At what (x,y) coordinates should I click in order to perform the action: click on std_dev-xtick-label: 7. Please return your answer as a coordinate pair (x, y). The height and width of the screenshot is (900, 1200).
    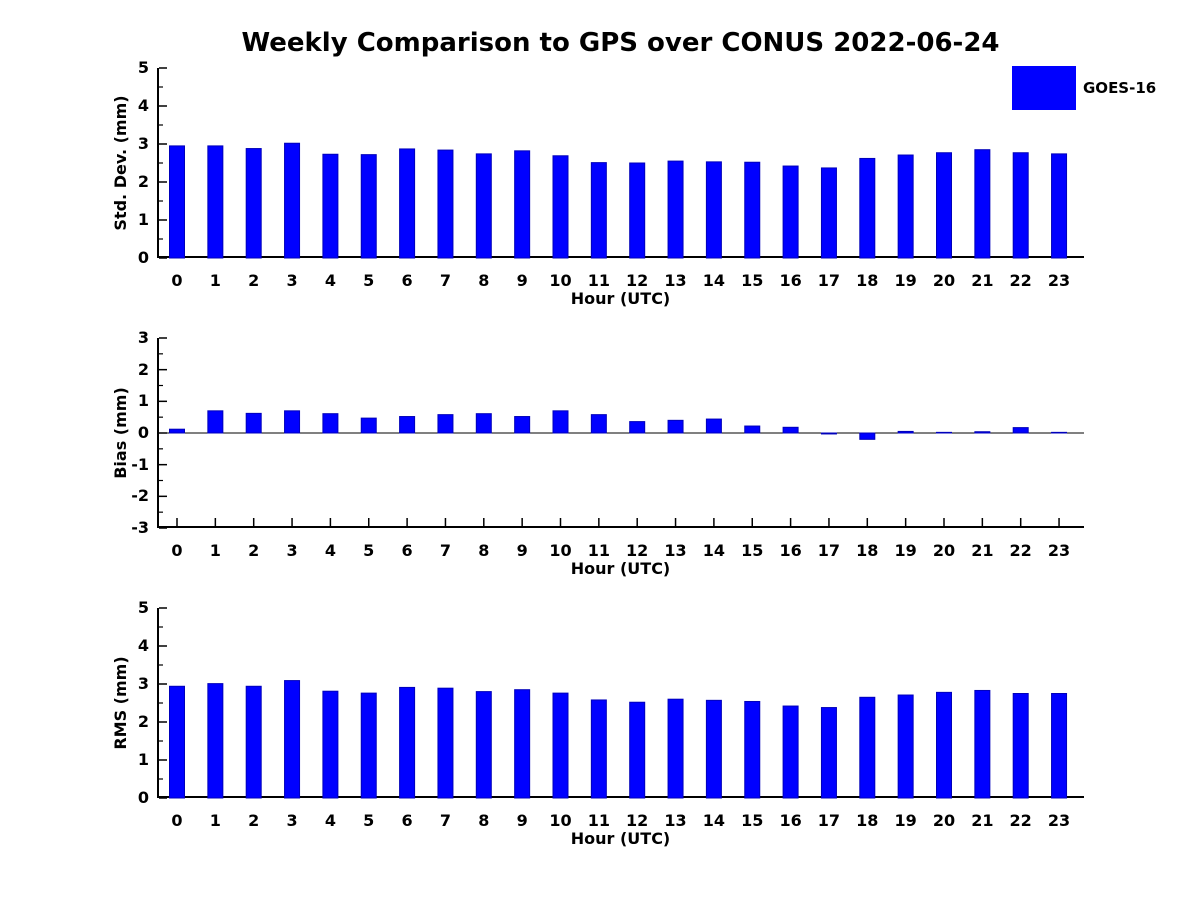
    Looking at the image, I should click on (445, 280).